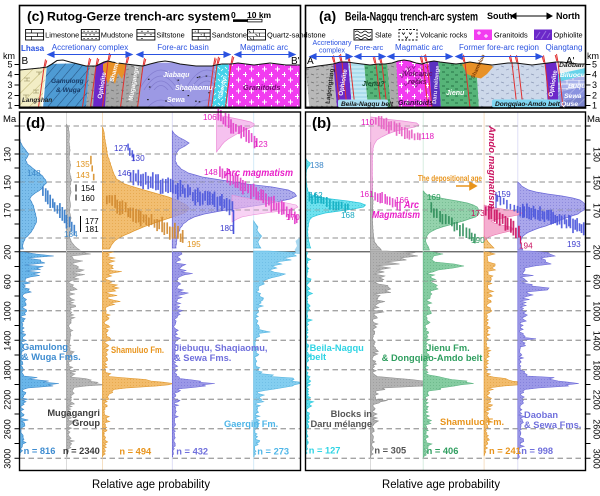 Image resolution: width=600 pixels, height=496 pixels. What do you see at coordinates (500, 16) in the screenshot?
I see `svg-text: South` at bounding box center [500, 16].